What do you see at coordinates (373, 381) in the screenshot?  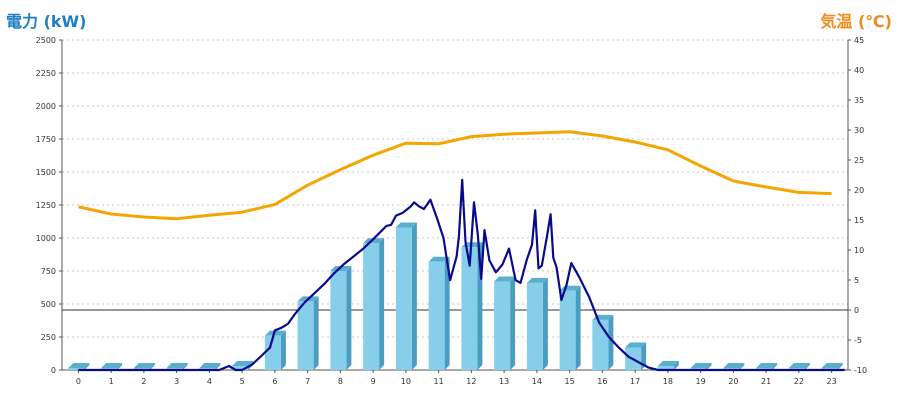 I see `x-tick-label: 9` at bounding box center [373, 381].